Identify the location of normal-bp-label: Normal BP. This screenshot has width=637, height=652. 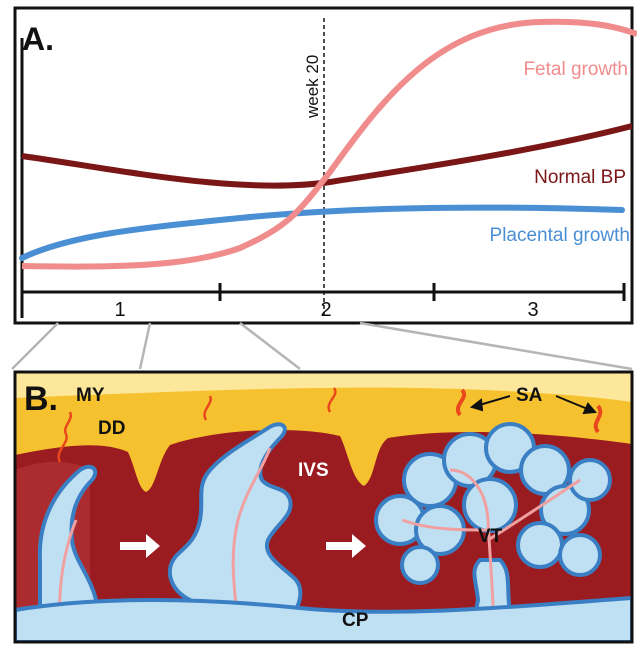
(580, 177).